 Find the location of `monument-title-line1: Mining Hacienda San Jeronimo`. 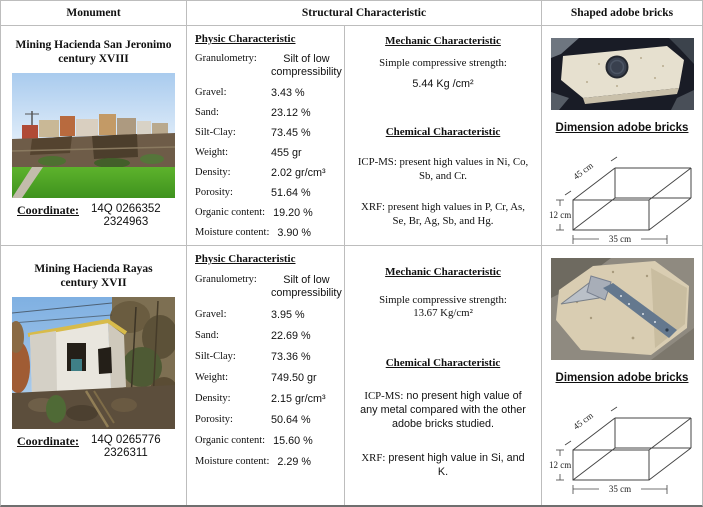

monument-title-line1: Mining Hacienda San Jeronimo is located at coordinates (93, 45).